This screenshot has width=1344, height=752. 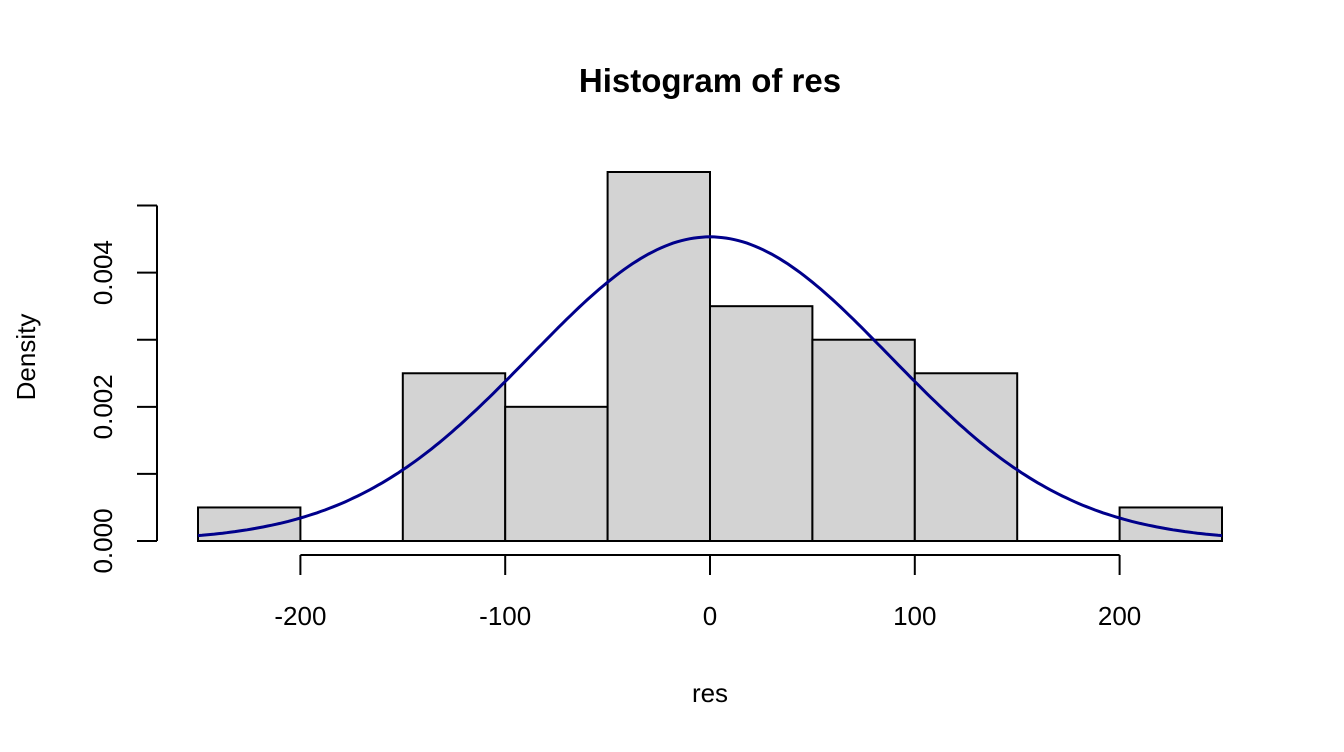 What do you see at coordinates (1119, 616) in the screenshot?
I see `x-tick-label: 200` at bounding box center [1119, 616].